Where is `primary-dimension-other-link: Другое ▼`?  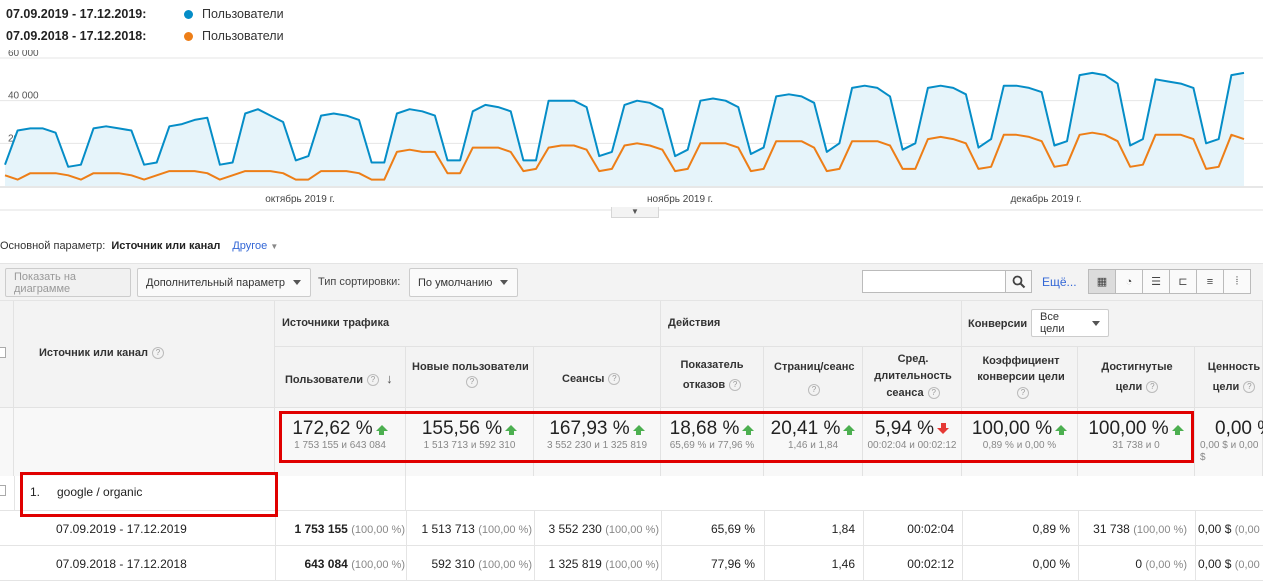 primary-dimension-other-link: Другое ▼ is located at coordinates (255, 246).